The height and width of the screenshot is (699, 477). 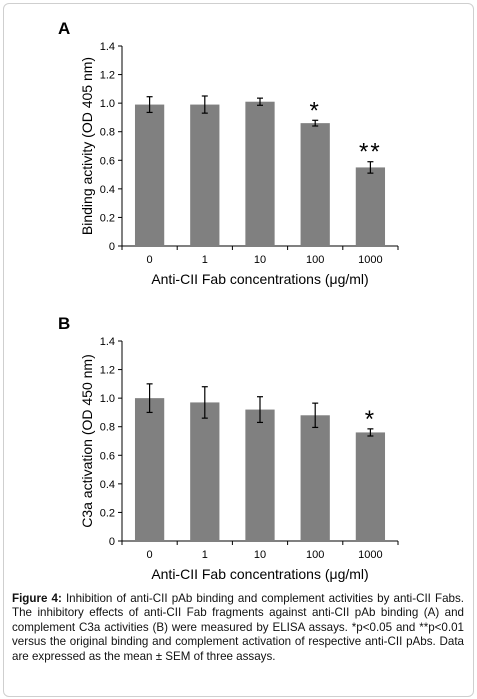 I want to click on y-axis-title: C3a activation (OD 450 nm), so click(x=87, y=441).